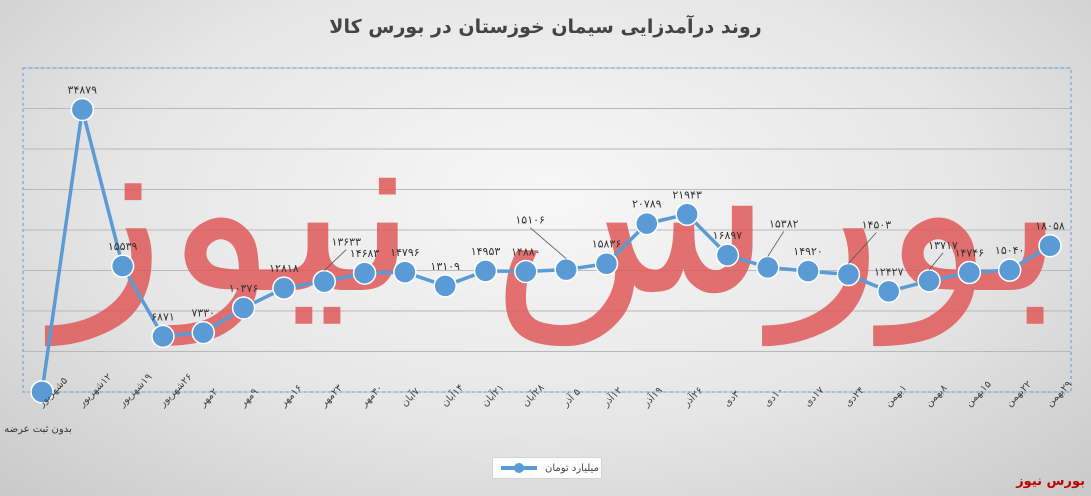 The image size is (1091, 496). Describe the element at coordinates (530, 220) in the screenshot. I see `data-label: ۱۵۱۰۶` at that location.